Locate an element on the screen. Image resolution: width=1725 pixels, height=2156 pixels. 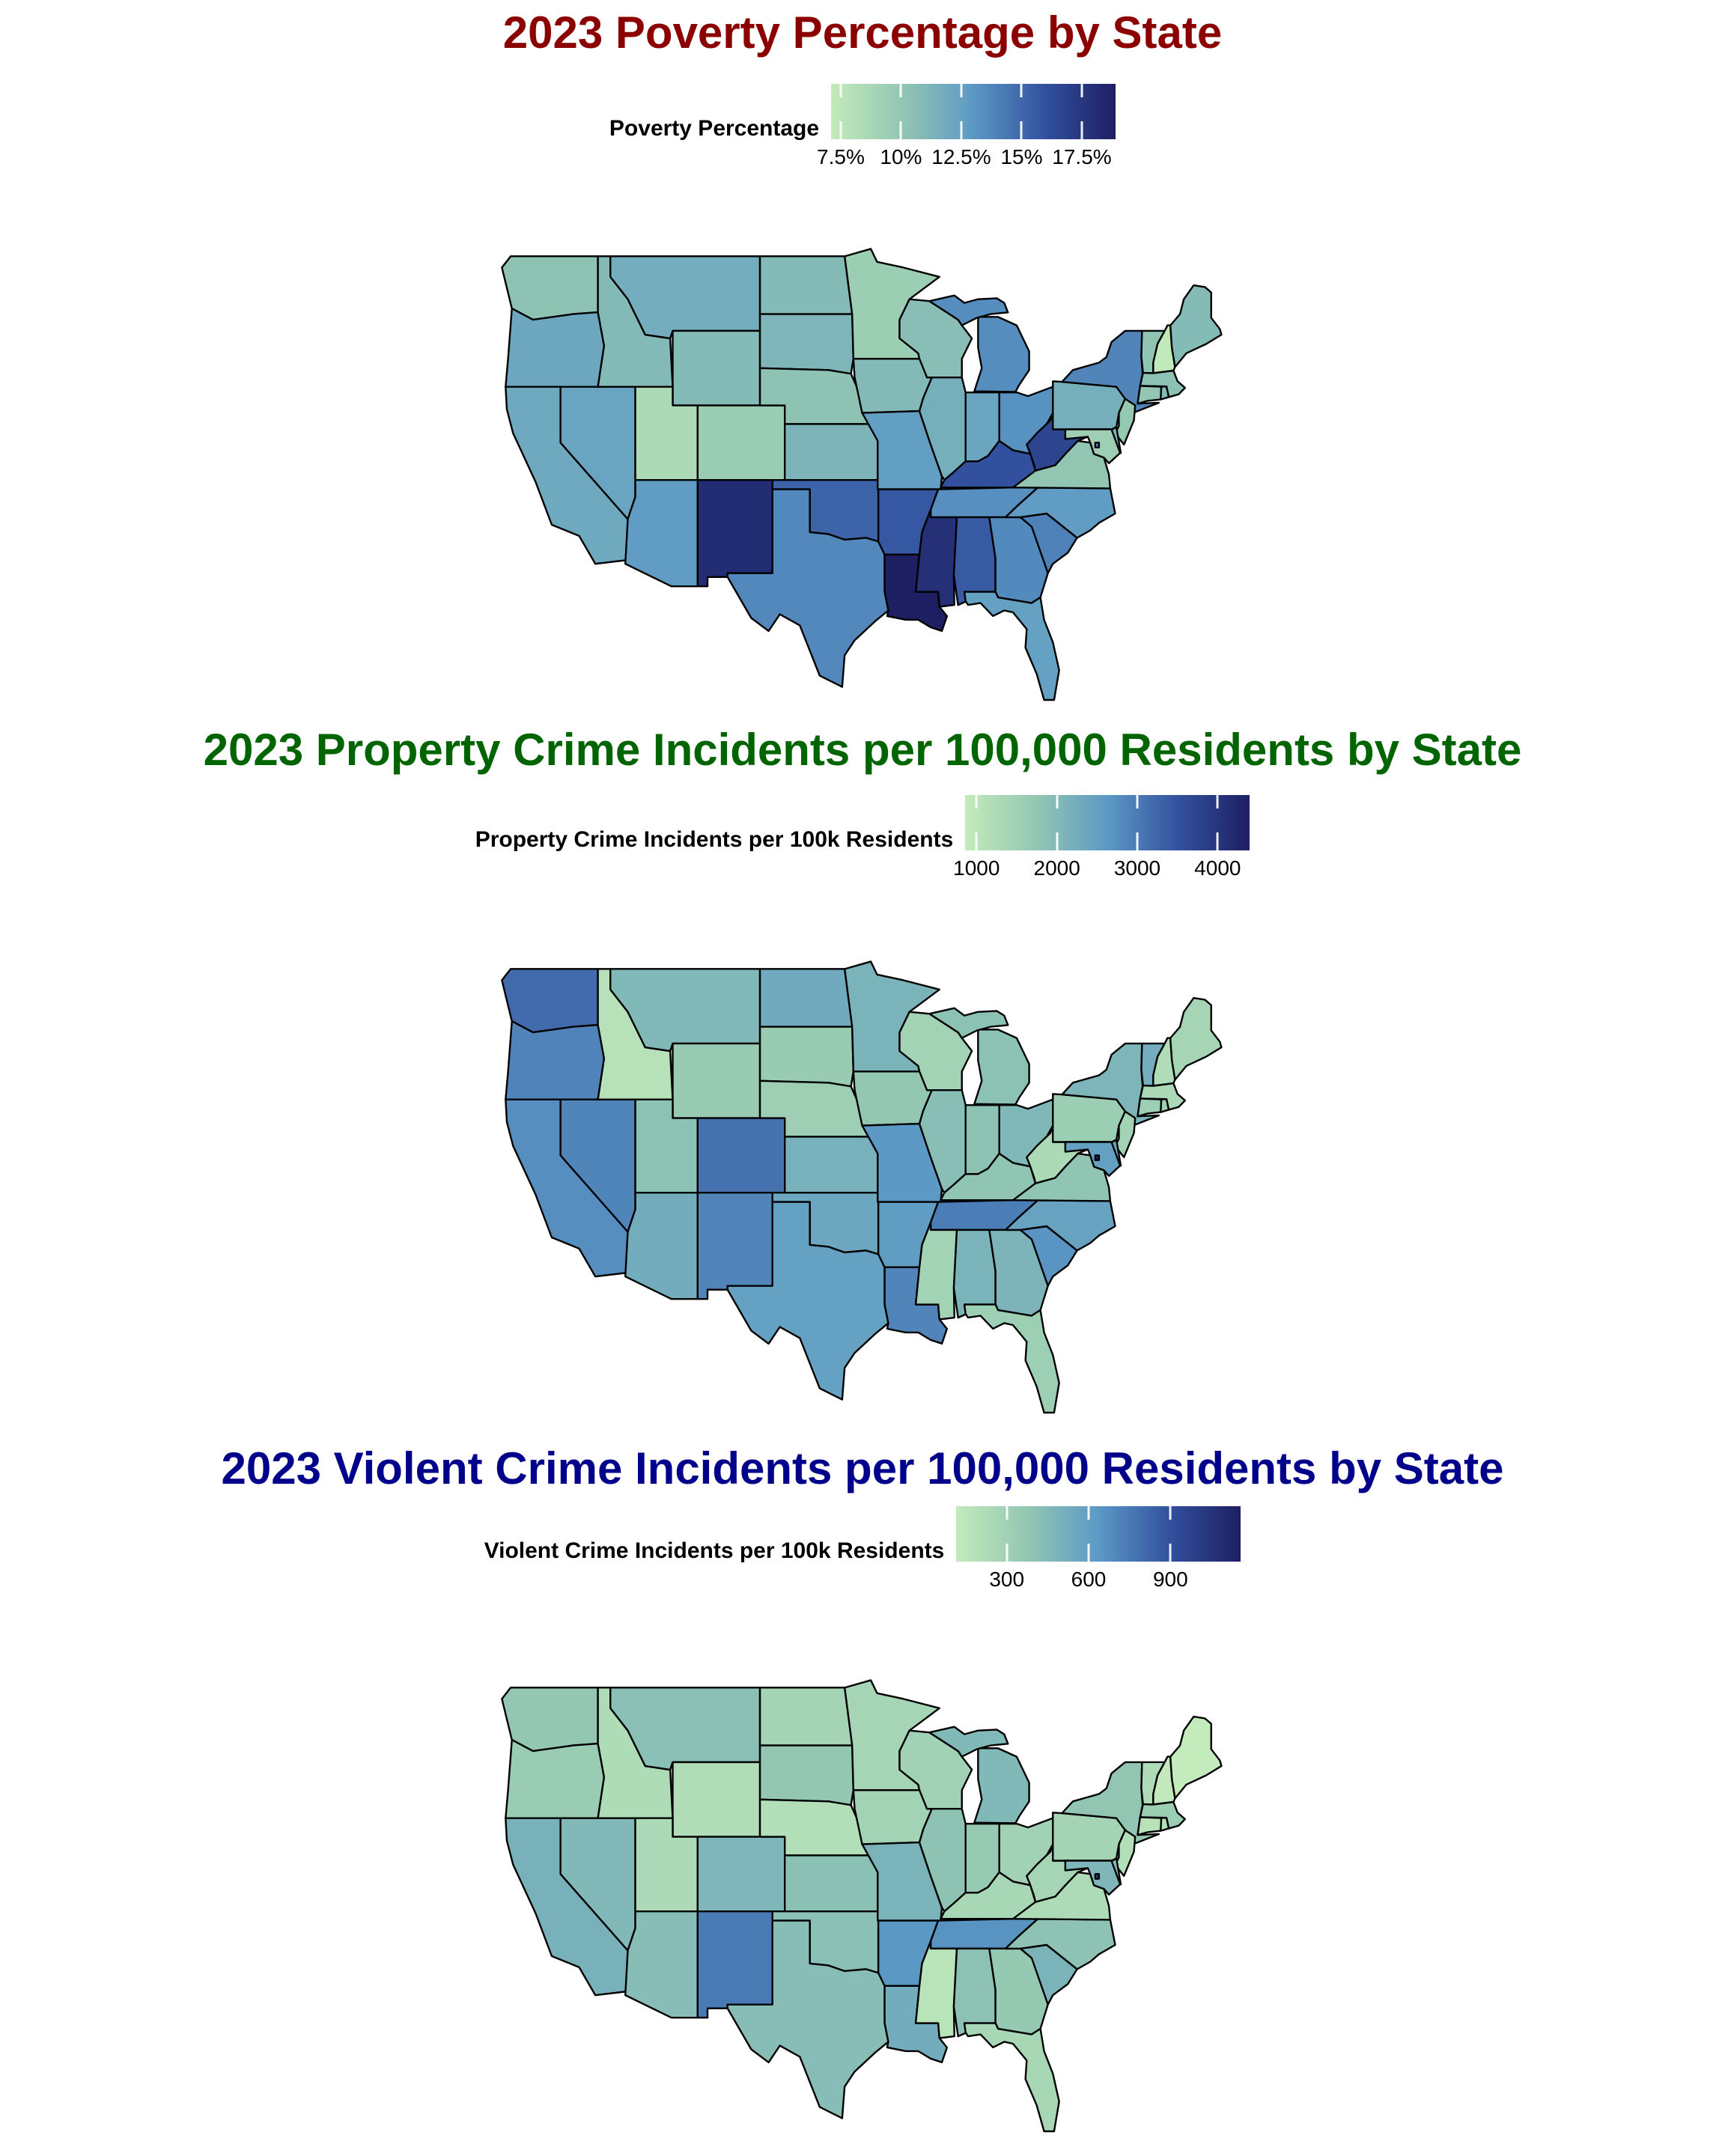
violent-crime-legend-bar-wrap: 300 600 900 is located at coordinates (1098, 1551).